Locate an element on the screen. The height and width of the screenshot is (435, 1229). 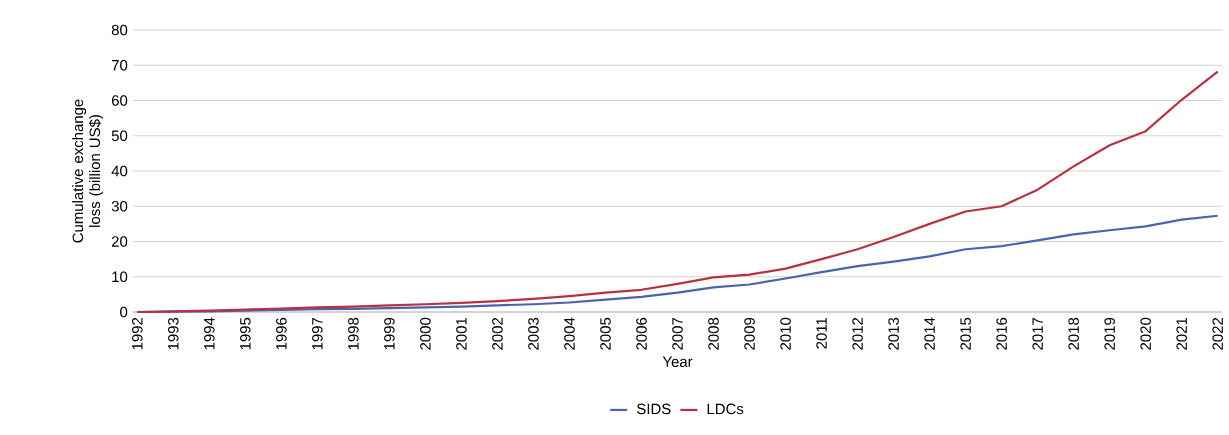
y-tick-label: 60 is located at coordinates (119, 100).